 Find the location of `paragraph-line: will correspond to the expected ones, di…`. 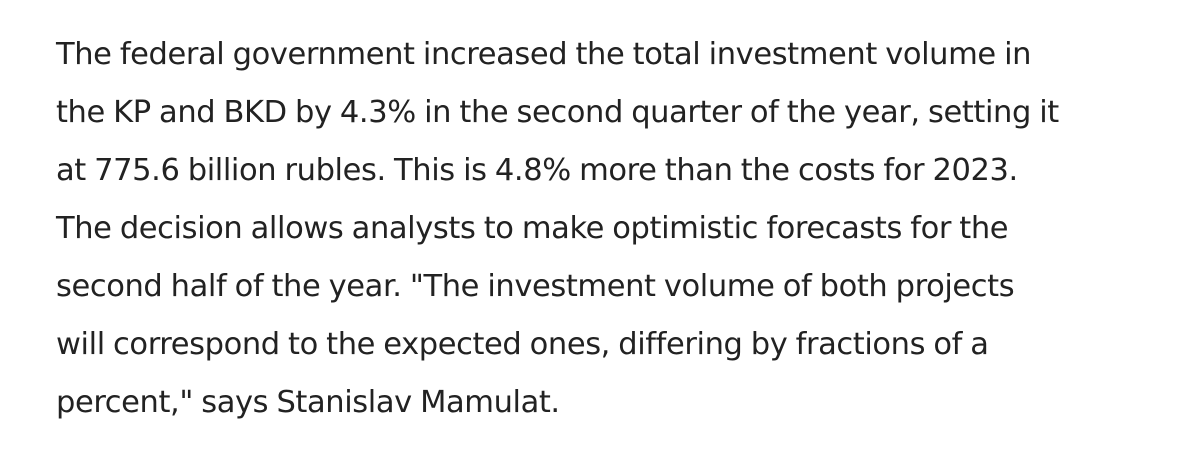

paragraph-line: will correspond to the expected ones, di… is located at coordinates (522, 344).